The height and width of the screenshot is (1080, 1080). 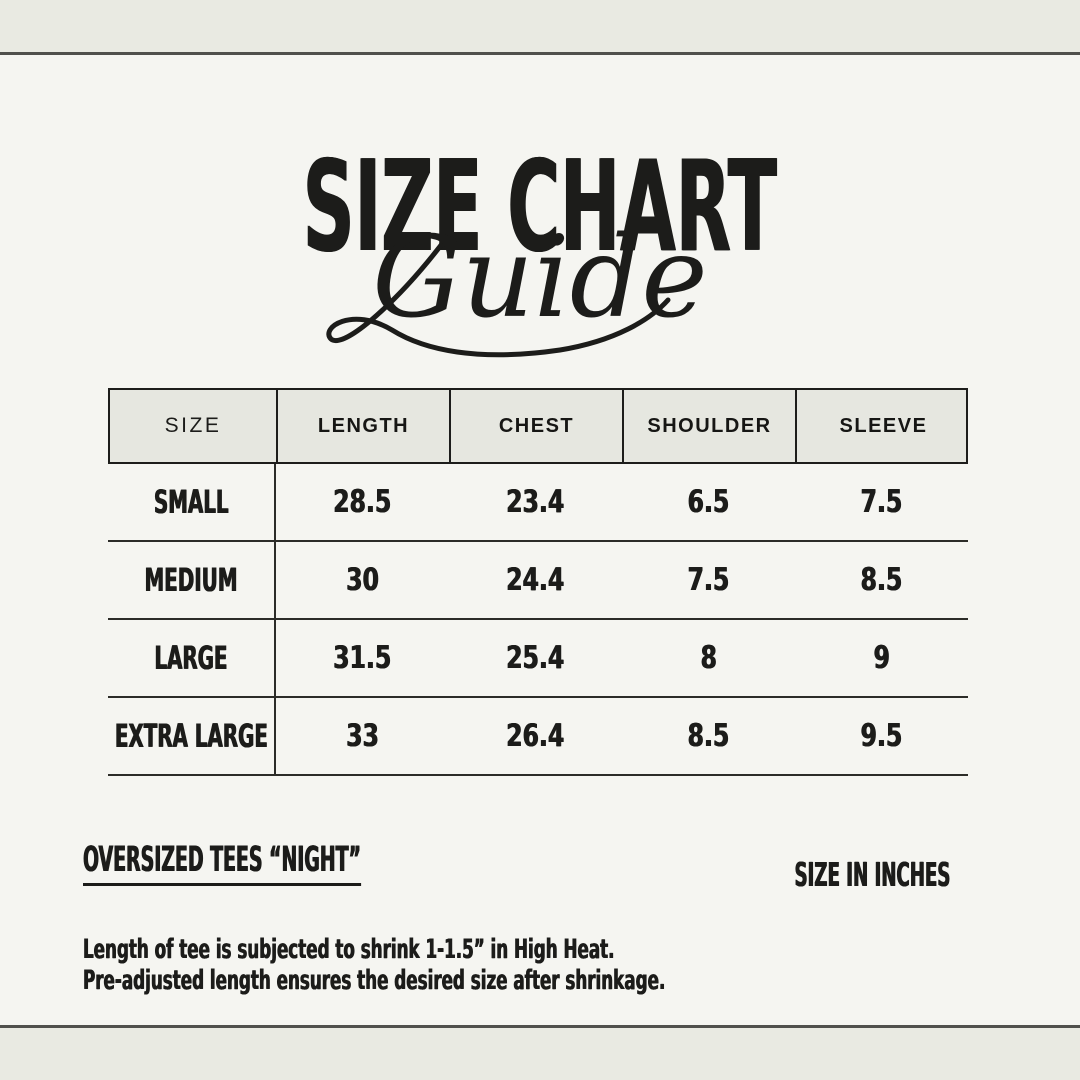 I want to click on size-label-cell: EXTRA LARGE, so click(x=192, y=736).